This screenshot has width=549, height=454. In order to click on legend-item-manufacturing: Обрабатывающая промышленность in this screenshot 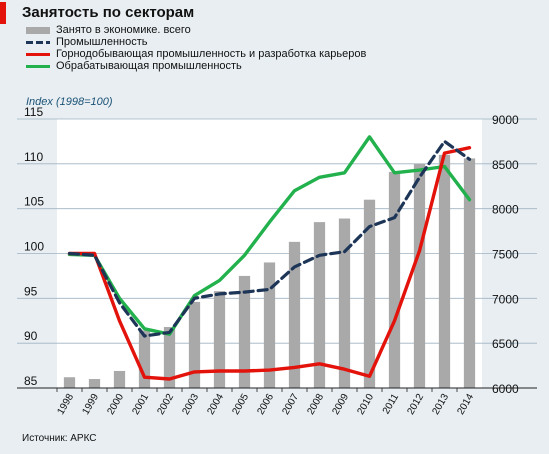, I will do `click(195, 66)`.